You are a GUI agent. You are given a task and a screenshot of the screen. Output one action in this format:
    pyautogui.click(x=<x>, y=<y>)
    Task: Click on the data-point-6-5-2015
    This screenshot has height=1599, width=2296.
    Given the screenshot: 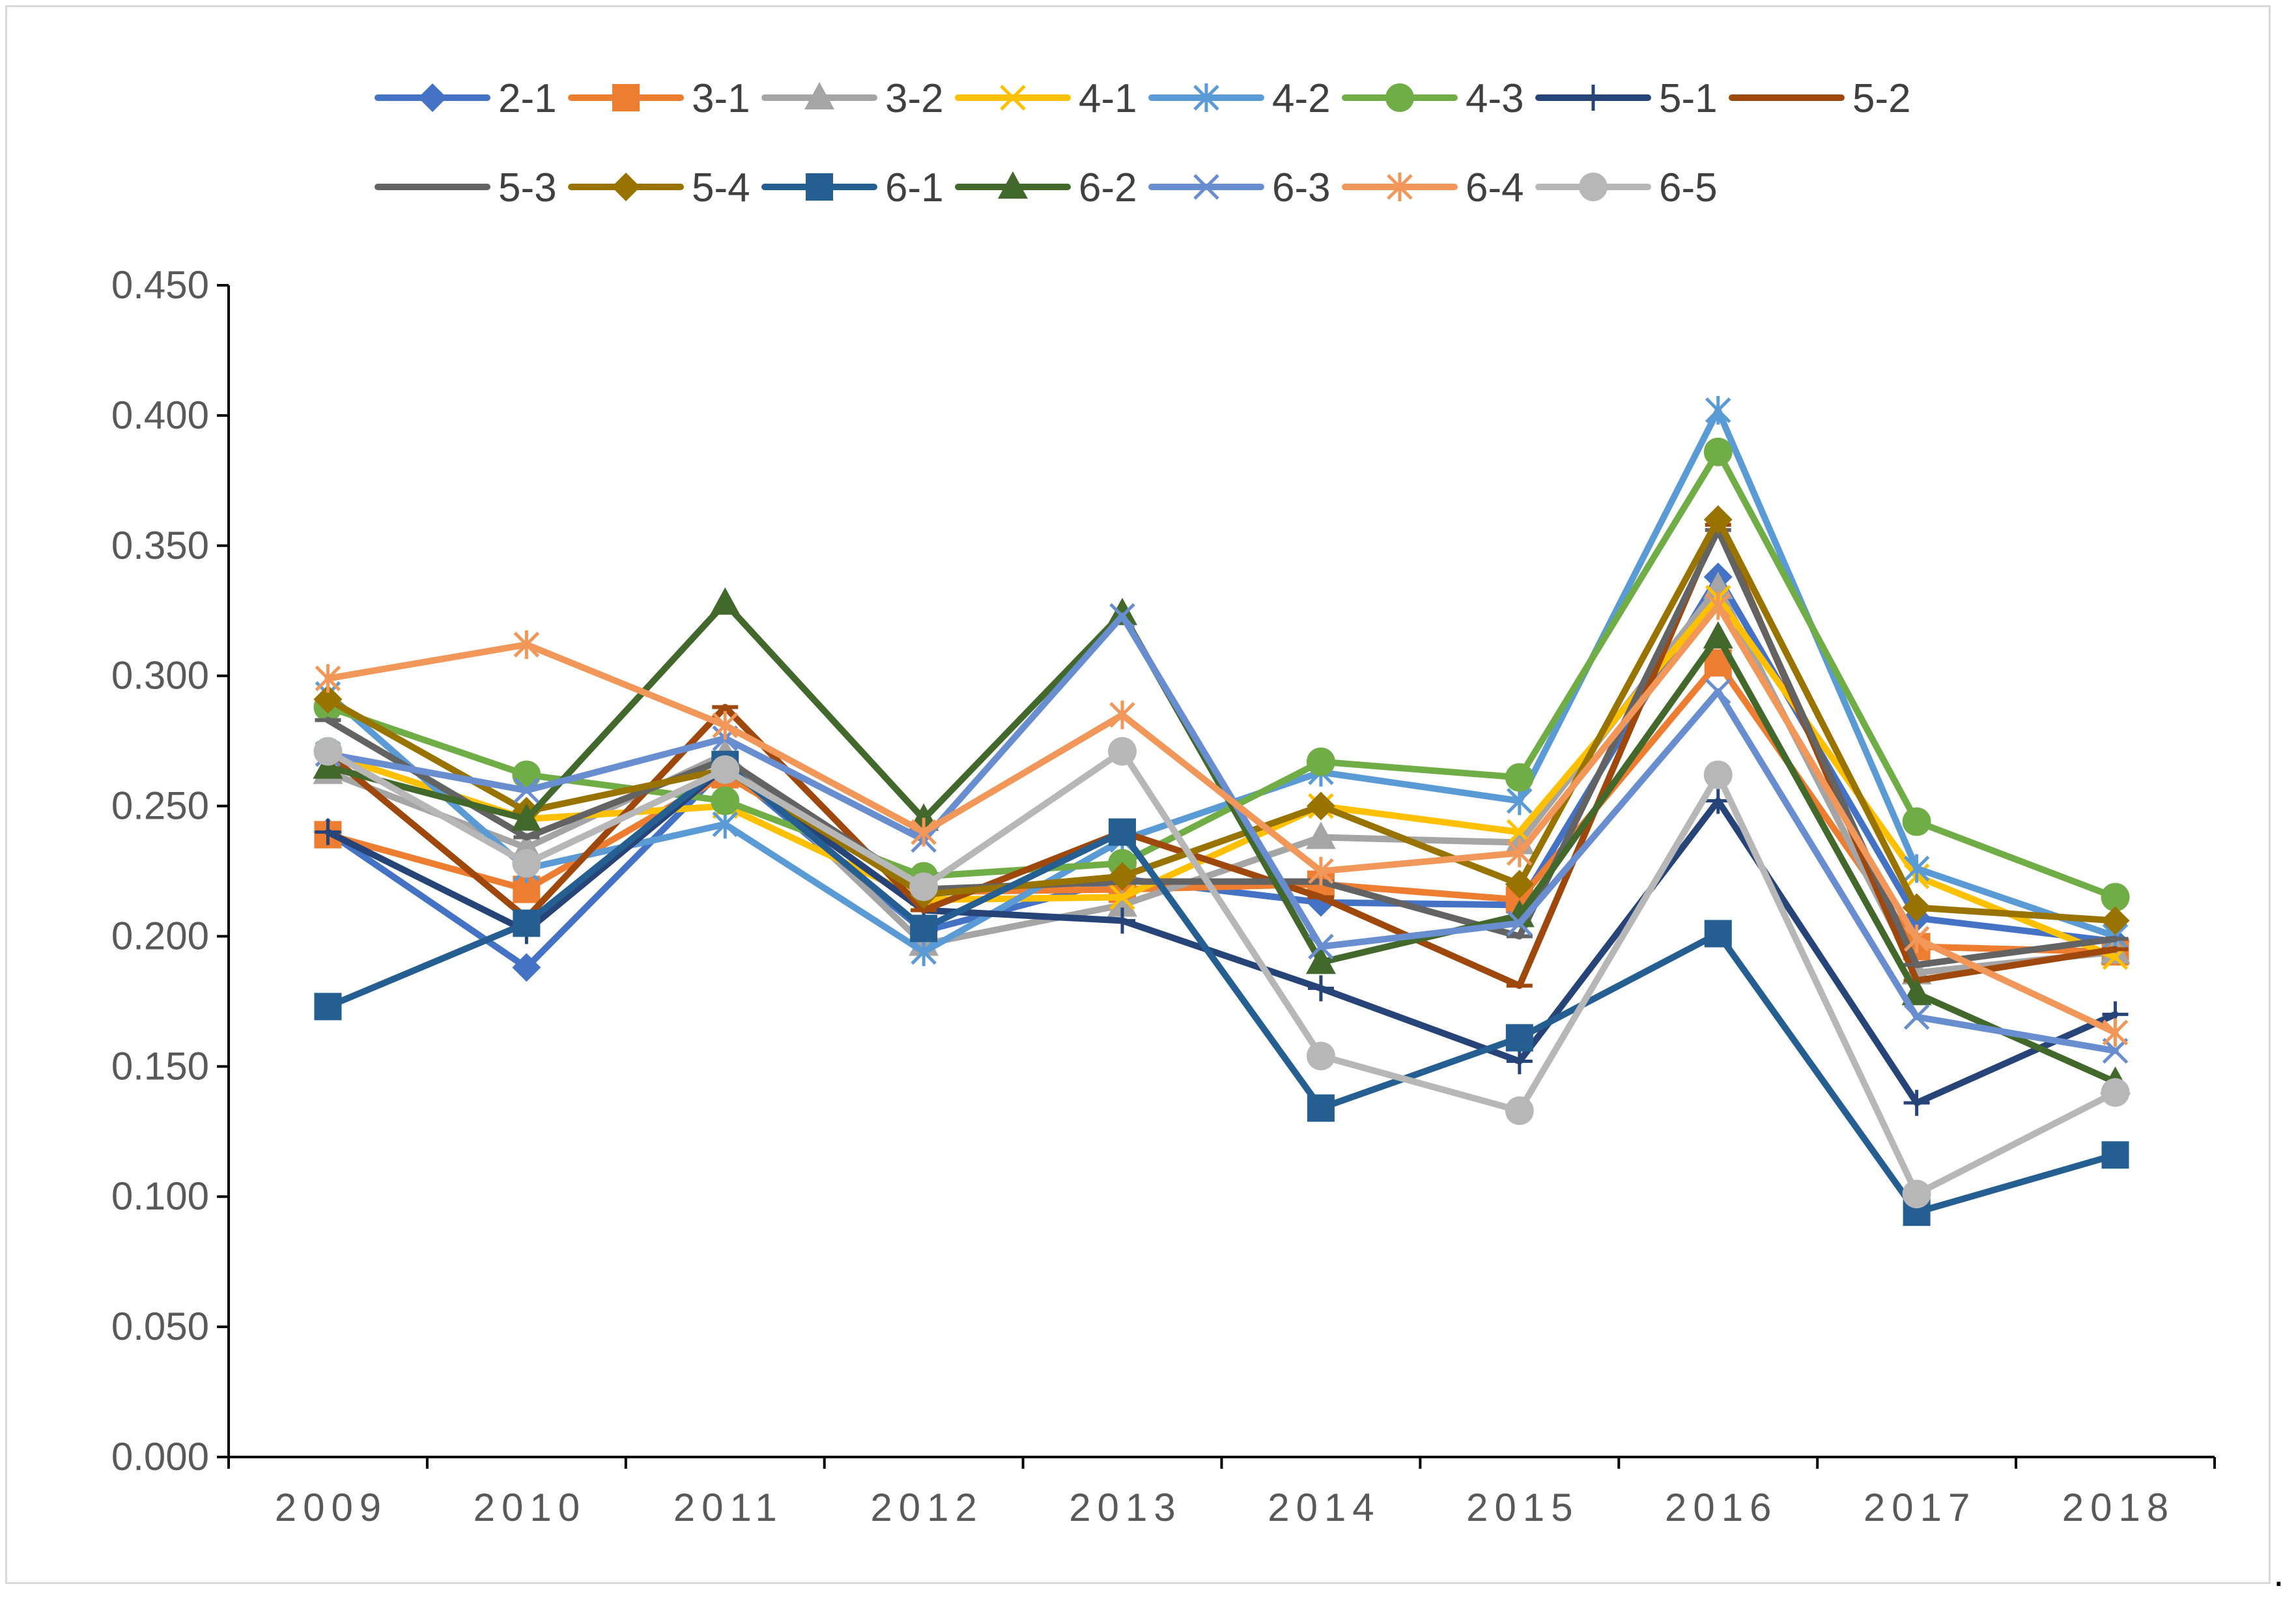 What is the action you would take?
    pyautogui.click(x=1520, y=1110)
    